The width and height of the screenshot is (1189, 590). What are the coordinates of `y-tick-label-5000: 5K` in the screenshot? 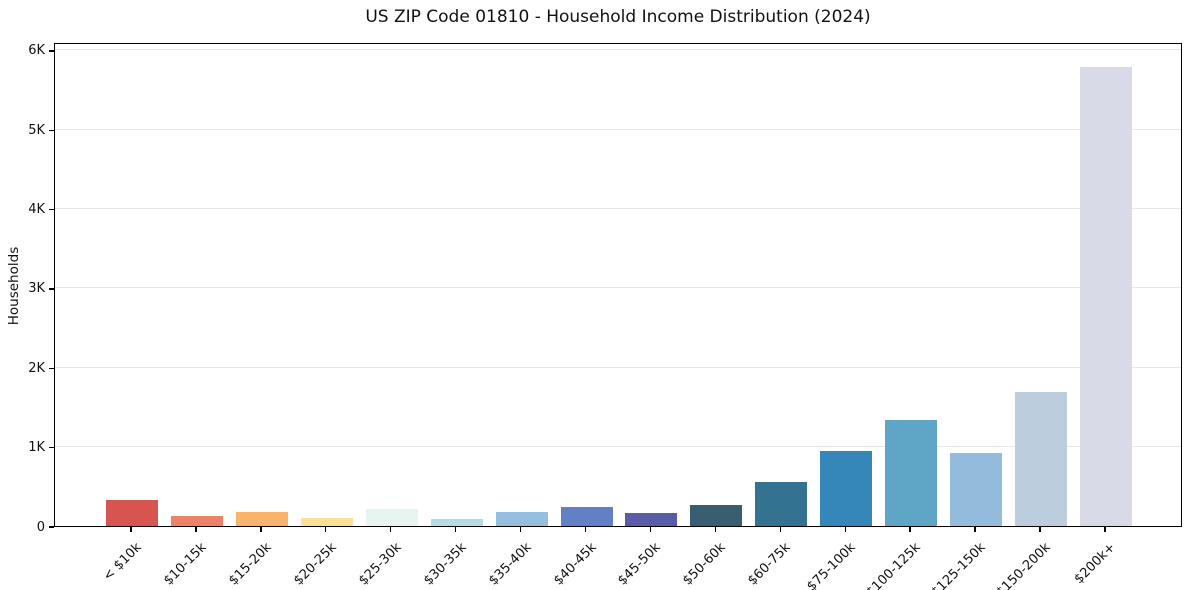 It's located at (36, 130).